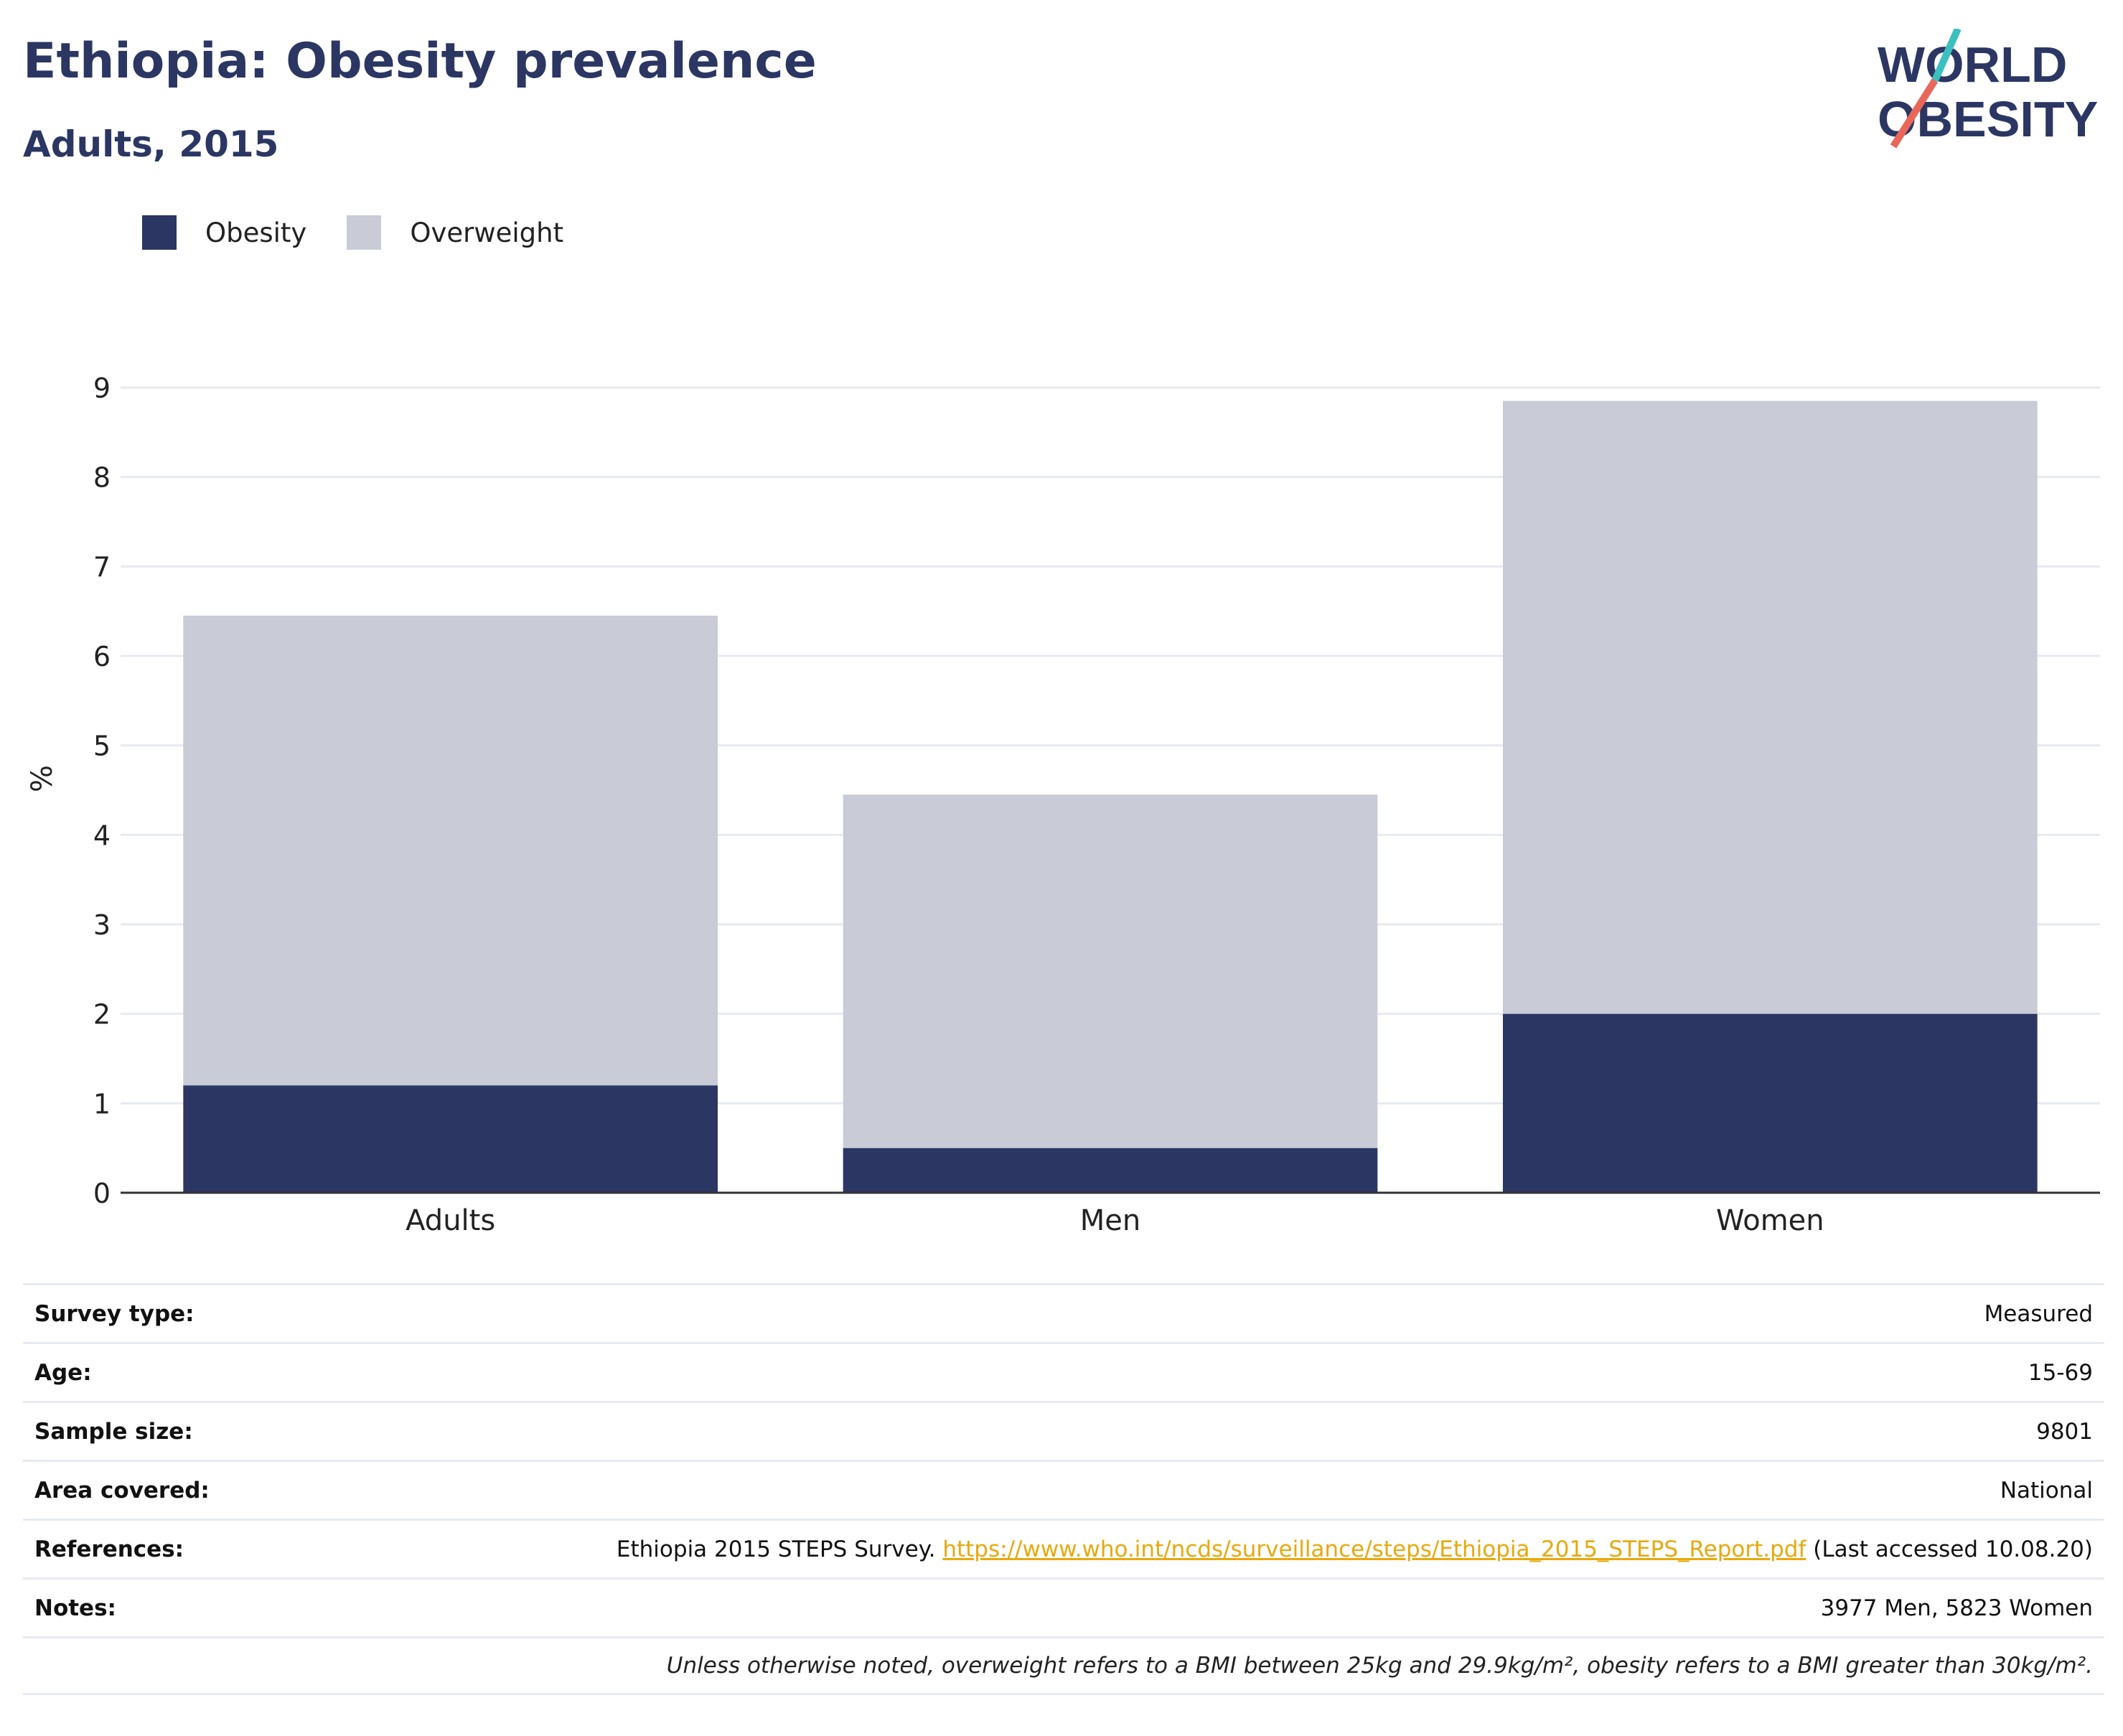  Describe the element at coordinates (113, 1431) in the screenshot. I see `info-label: Sample size:` at that location.